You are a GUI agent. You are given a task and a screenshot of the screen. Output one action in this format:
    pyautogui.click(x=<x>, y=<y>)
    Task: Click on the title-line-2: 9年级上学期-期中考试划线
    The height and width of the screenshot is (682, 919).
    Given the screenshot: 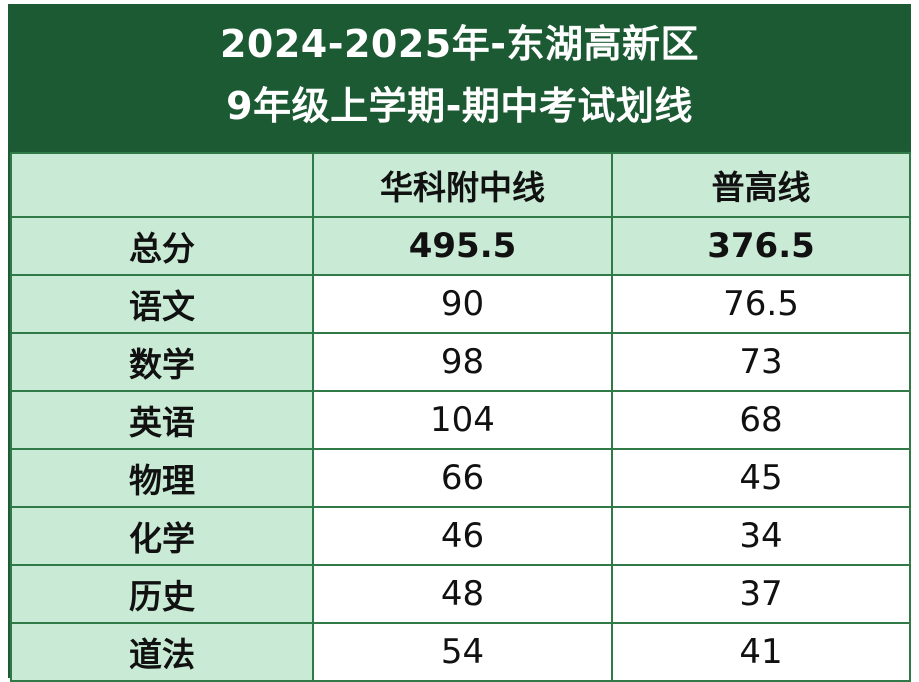 What is the action you would take?
    pyautogui.click(x=459, y=106)
    